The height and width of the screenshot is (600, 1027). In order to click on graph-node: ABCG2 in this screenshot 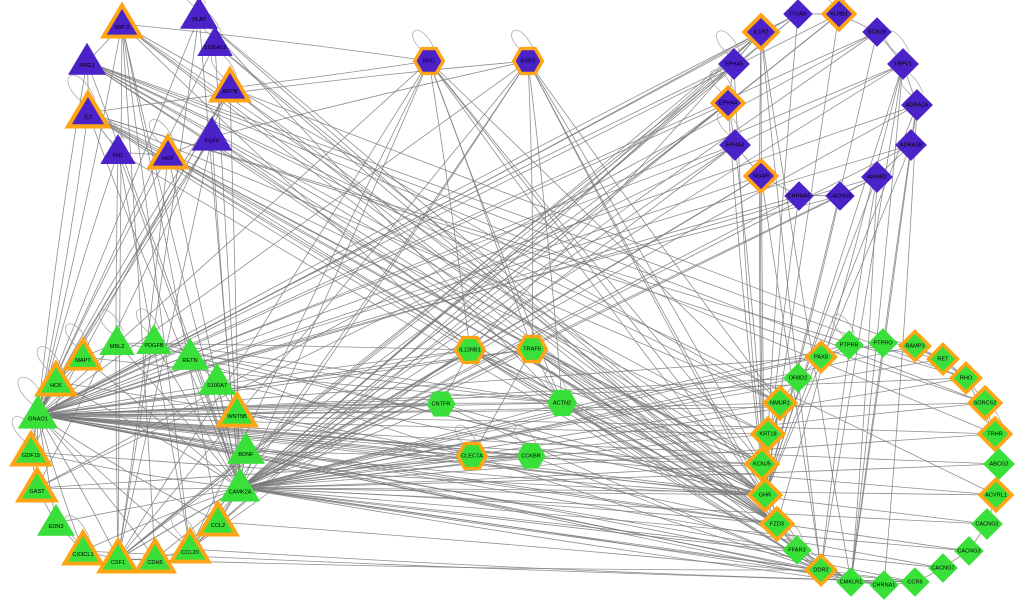, I will do `click(999, 464)`.